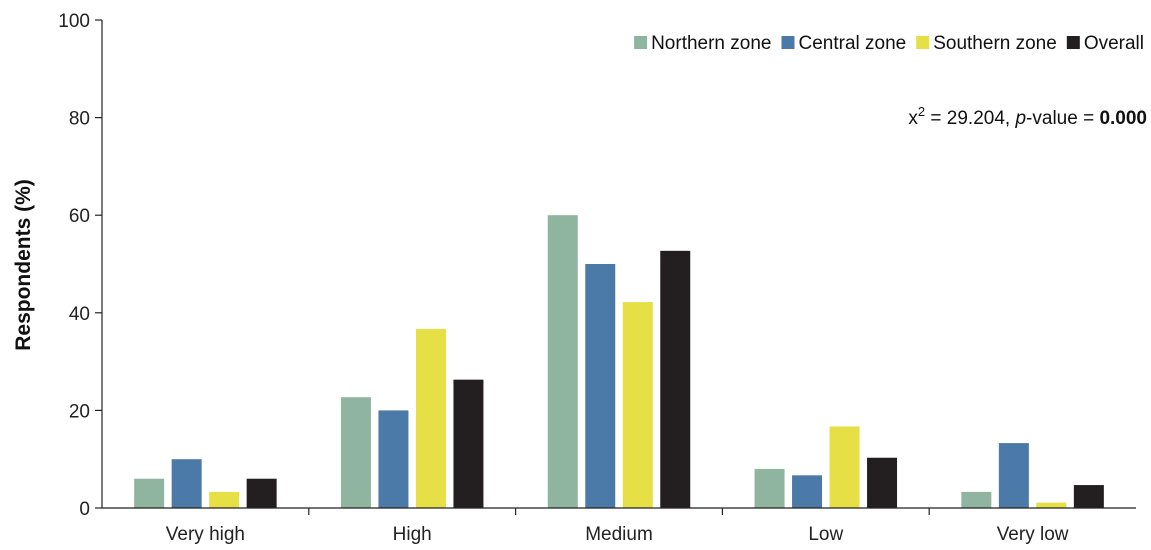 The image size is (1151, 550). I want to click on legend-label-central-zone: Central zone, so click(852, 43).